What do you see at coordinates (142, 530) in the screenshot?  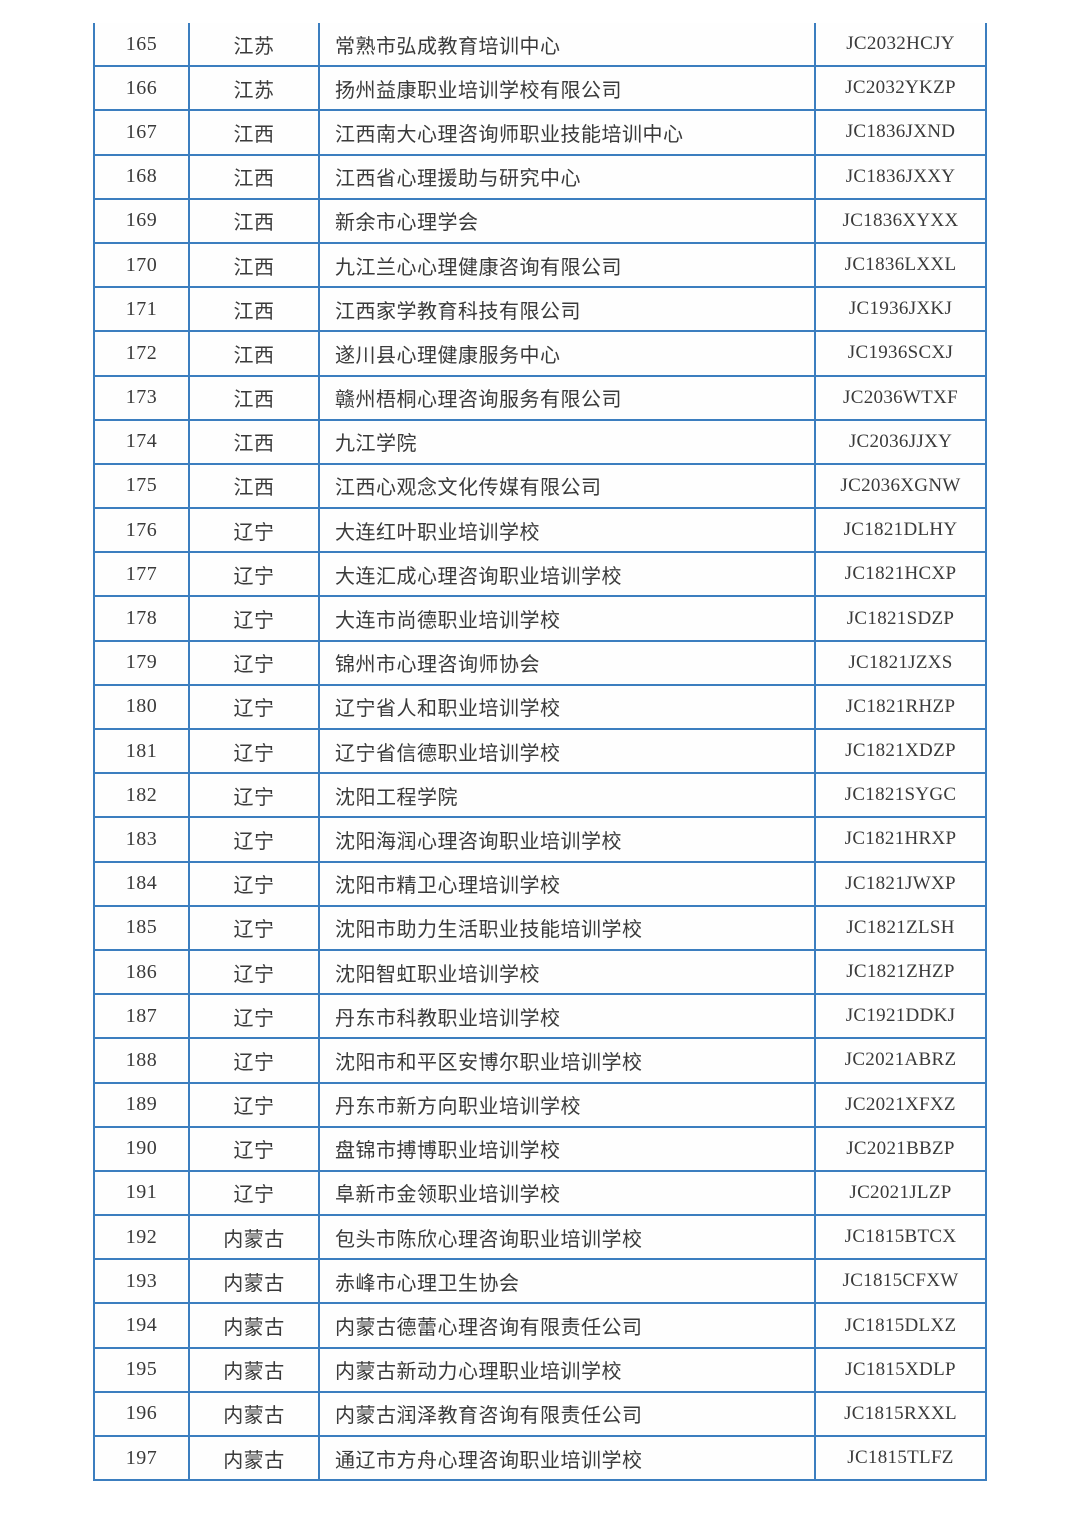 I see `cell-no: 176` at bounding box center [142, 530].